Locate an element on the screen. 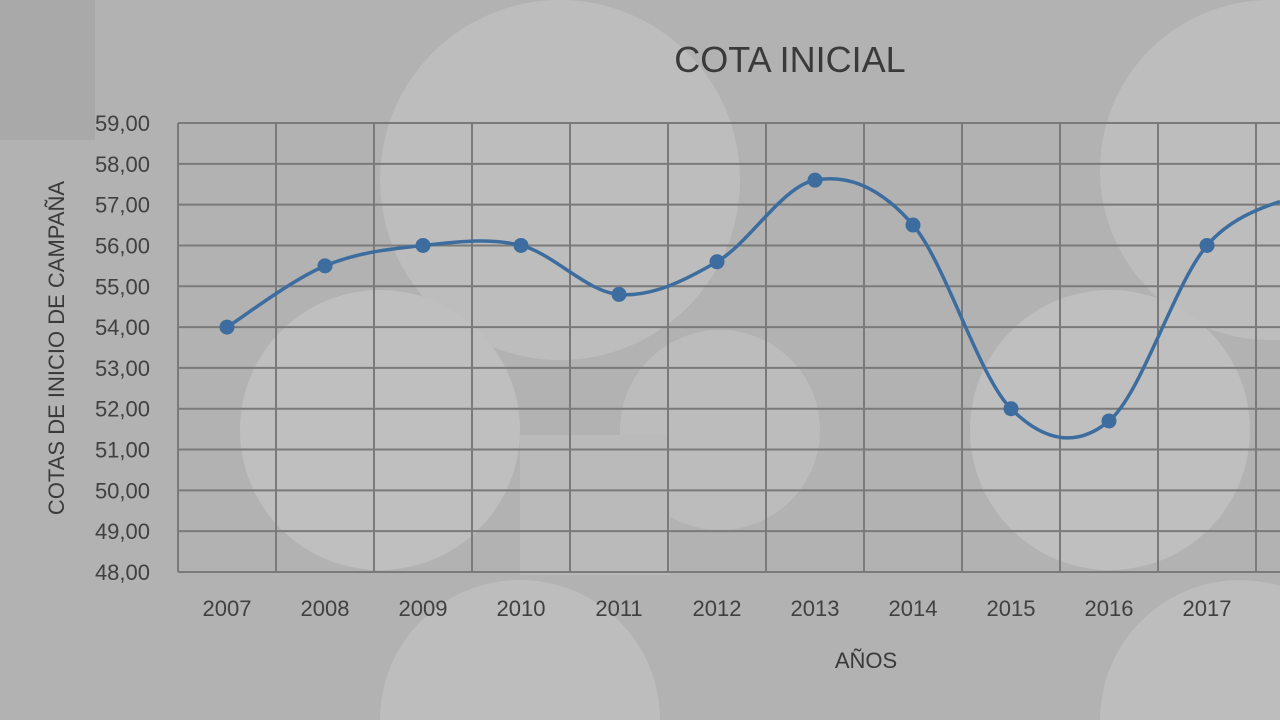  y-tick-label: 54,00 is located at coordinates (122, 327).